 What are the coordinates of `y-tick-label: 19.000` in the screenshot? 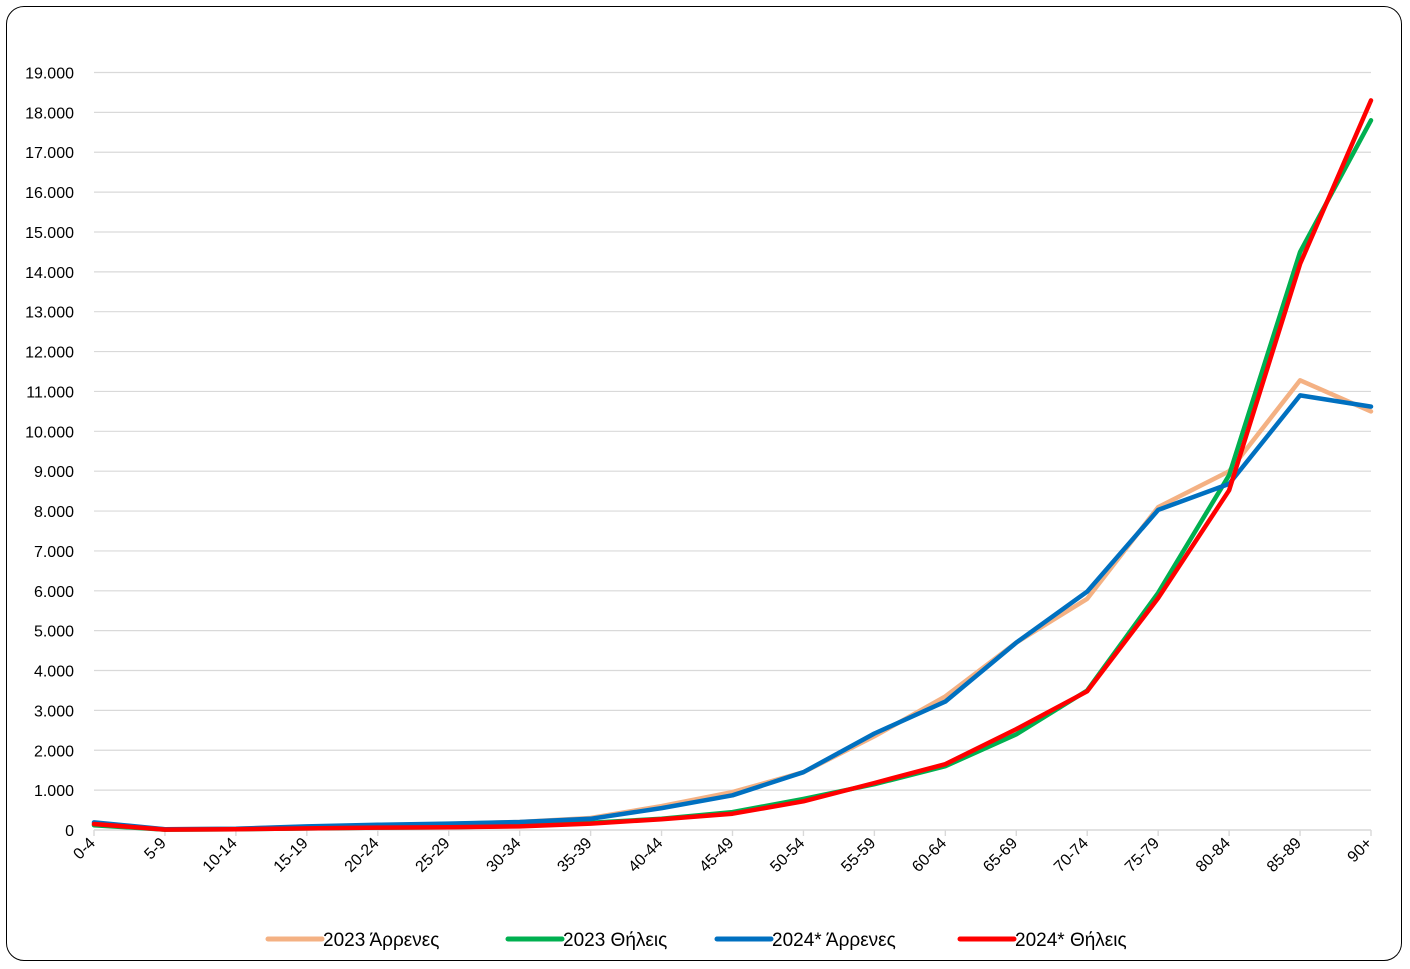 It's located at (49, 74).